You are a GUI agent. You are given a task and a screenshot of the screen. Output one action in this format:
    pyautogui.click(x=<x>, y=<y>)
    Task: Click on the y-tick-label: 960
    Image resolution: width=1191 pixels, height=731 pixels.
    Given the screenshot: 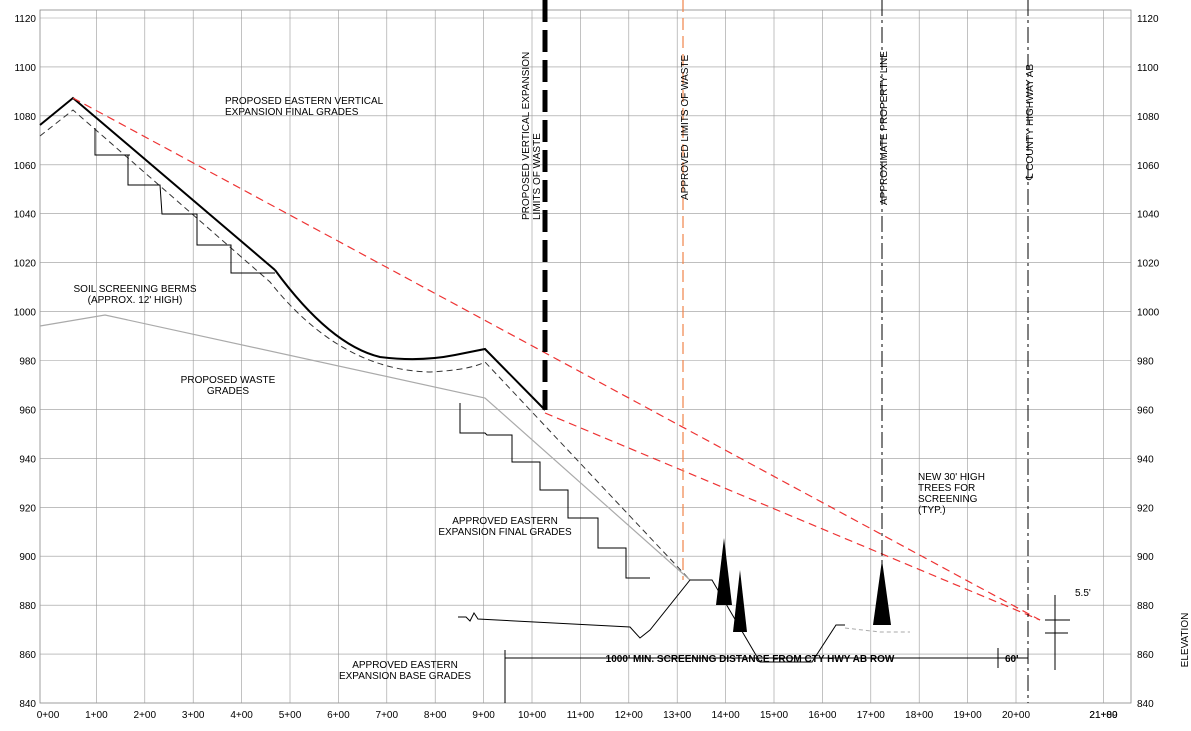 What is the action you would take?
    pyautogui.click(x=27, y=410)
    